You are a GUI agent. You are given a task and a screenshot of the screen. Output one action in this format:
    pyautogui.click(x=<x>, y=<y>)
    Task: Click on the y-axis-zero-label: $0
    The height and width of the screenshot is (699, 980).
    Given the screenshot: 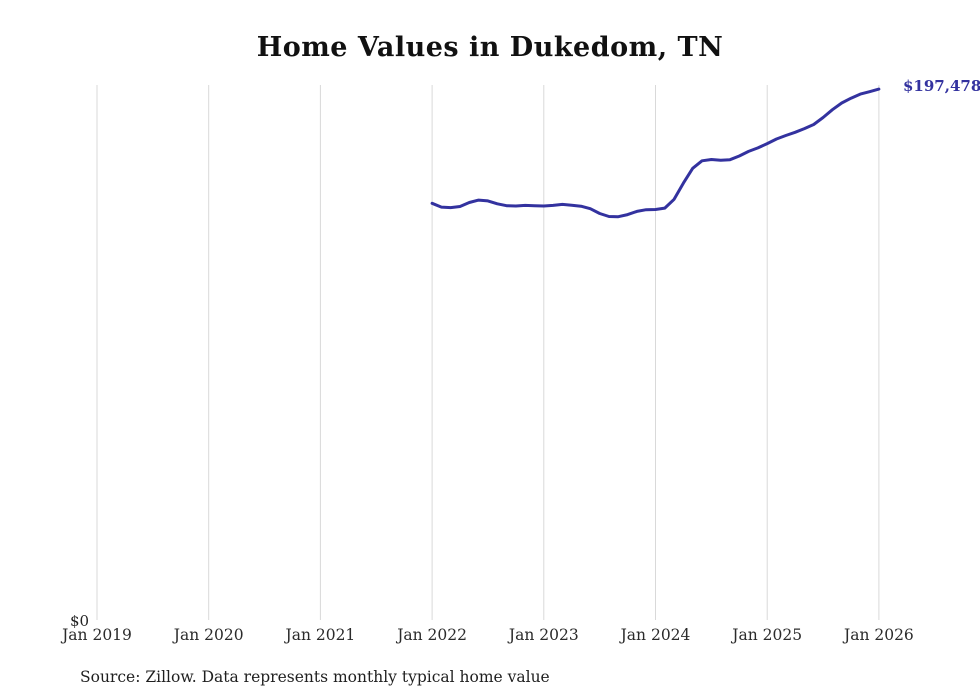 What is the action you would take?
    pyautogui.click(x=80, y=621)
    